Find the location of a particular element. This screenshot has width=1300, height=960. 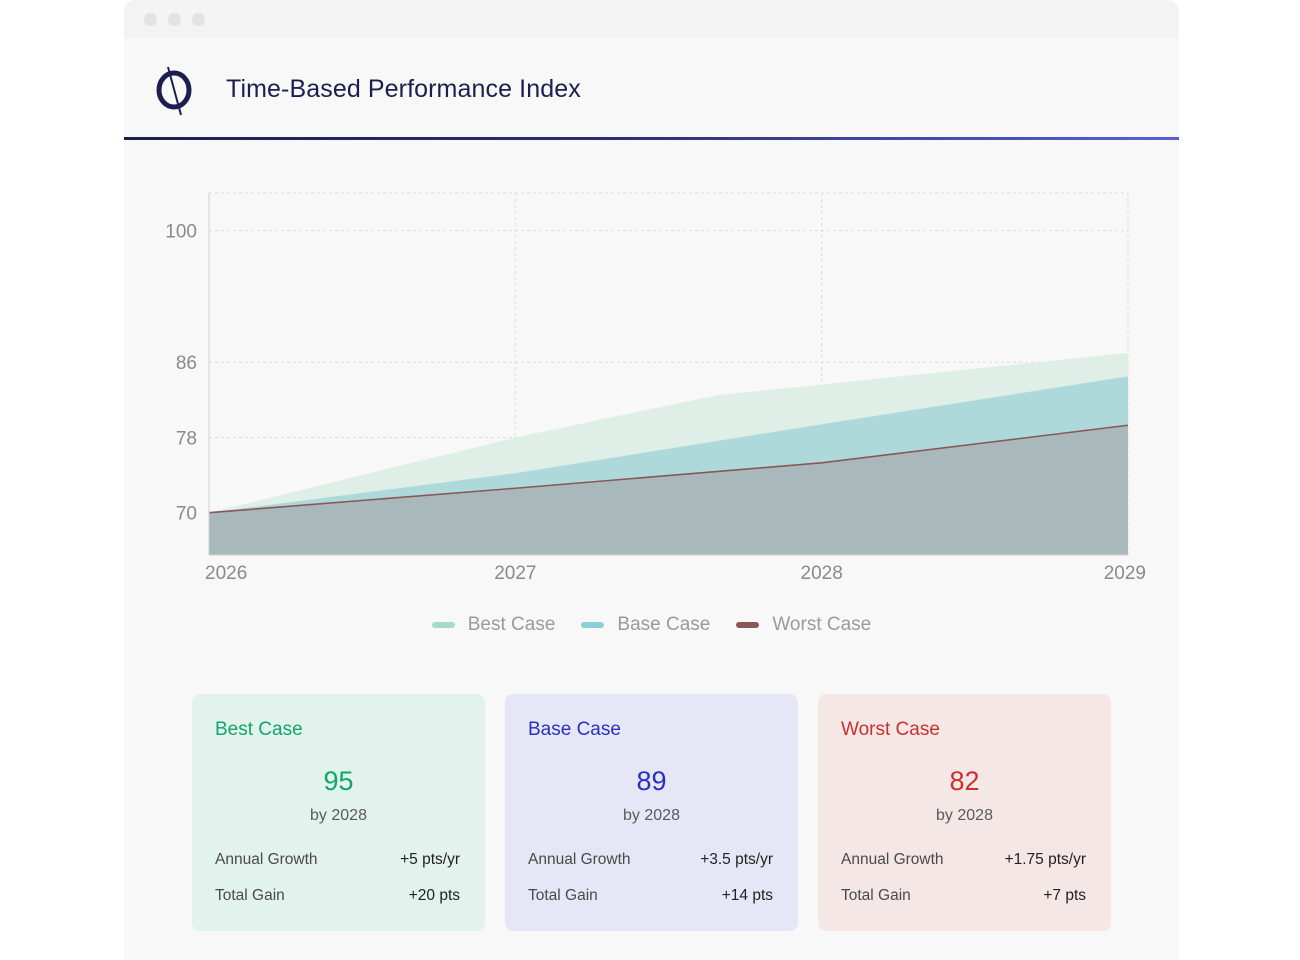

page-header: Time-Based Performance Index is located at coordinates (651, 87).